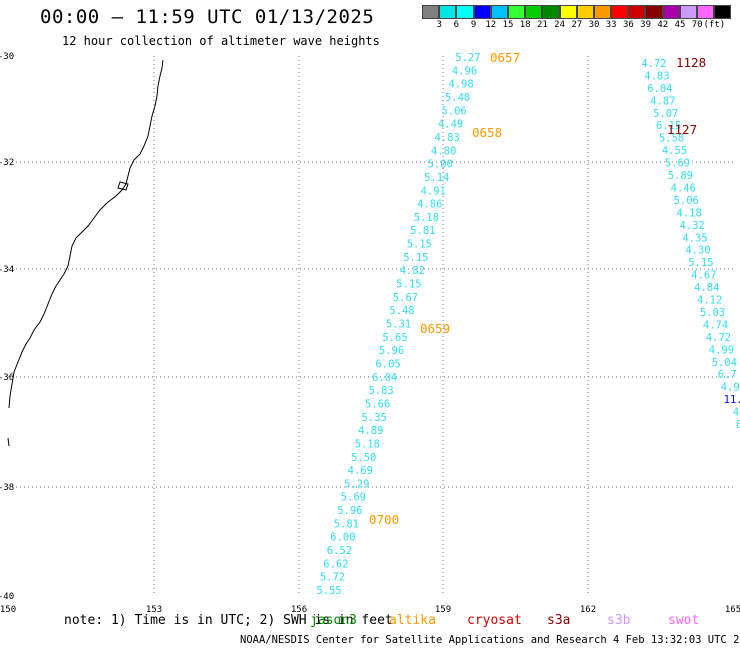 Image resolution: width=740 pixels, height=650 pixels. What do you see at coordinates (460, 85) in the screenshot?
I see `wave-height-value: 4.98` at bounding box center [460, 85].